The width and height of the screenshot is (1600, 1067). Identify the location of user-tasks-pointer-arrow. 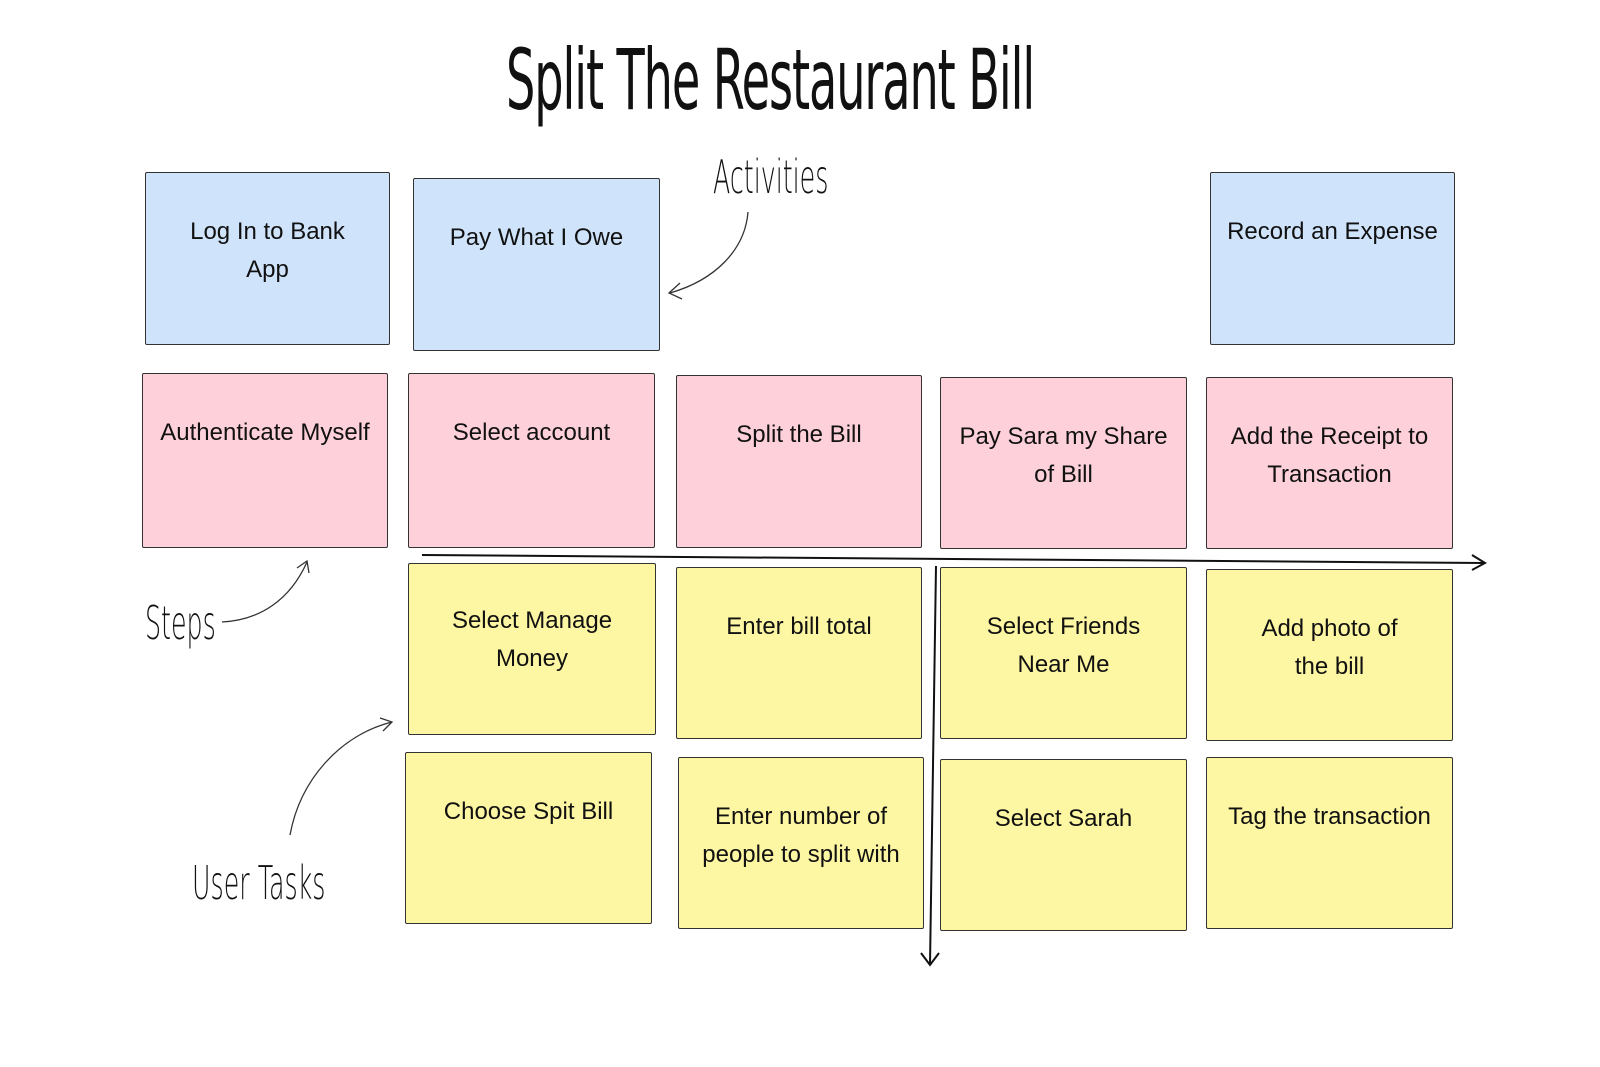
(341, 778).